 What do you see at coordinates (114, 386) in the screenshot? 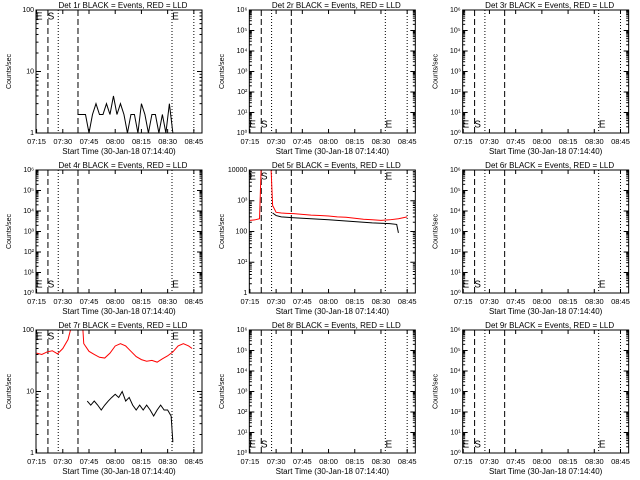
I see `plot-area` at bounding box center [114, 386].